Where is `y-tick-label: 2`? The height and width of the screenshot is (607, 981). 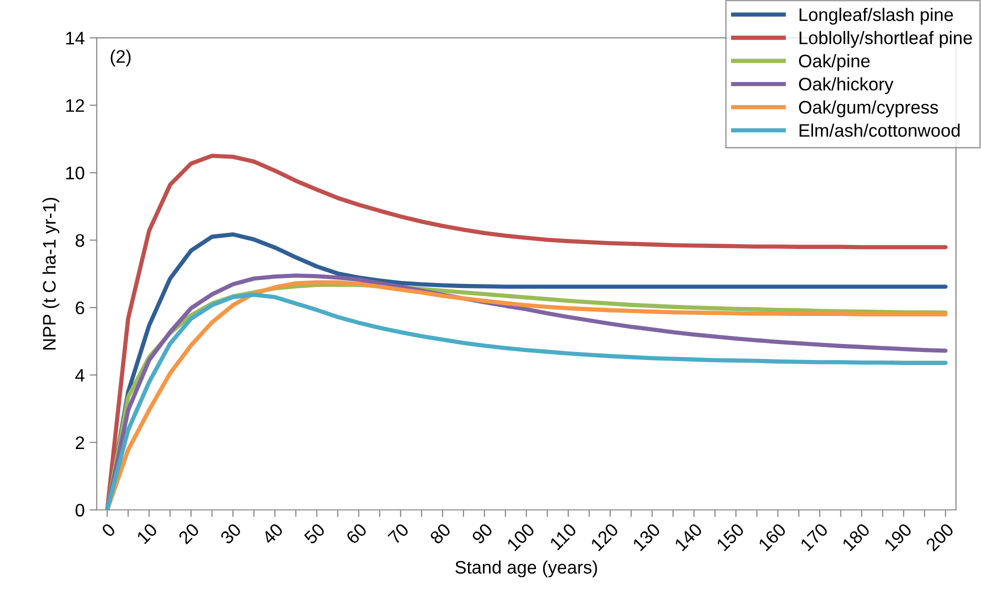 y-tick-label: 2 is located at coordinates (80, 442).